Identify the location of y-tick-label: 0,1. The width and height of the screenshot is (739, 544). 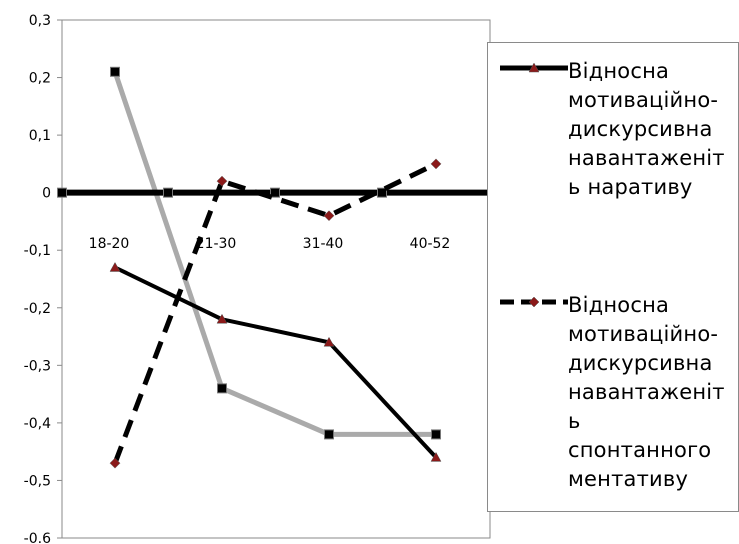
(40, 136).